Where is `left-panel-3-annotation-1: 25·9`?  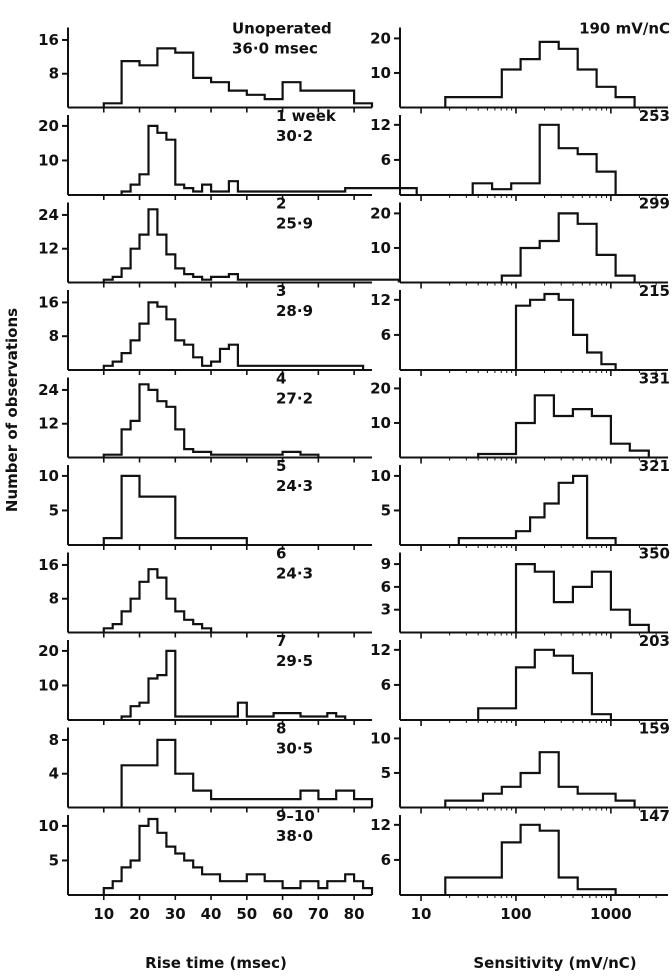
left-panel-3-annotation-1: 25·9 is located at coordinates (294, 224).